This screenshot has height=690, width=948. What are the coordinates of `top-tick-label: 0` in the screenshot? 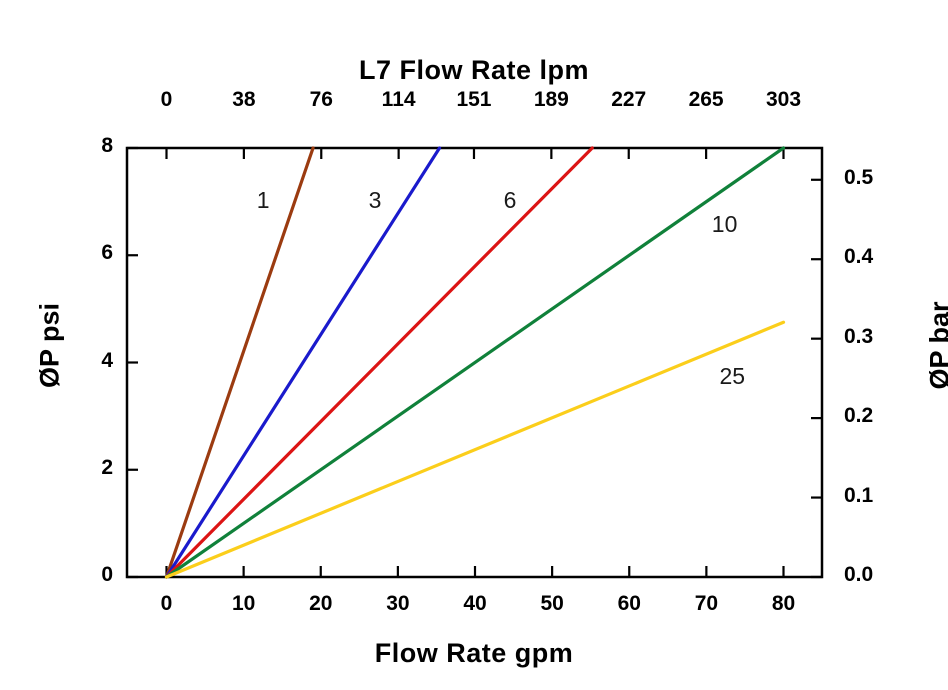 It's located at (166, 99).